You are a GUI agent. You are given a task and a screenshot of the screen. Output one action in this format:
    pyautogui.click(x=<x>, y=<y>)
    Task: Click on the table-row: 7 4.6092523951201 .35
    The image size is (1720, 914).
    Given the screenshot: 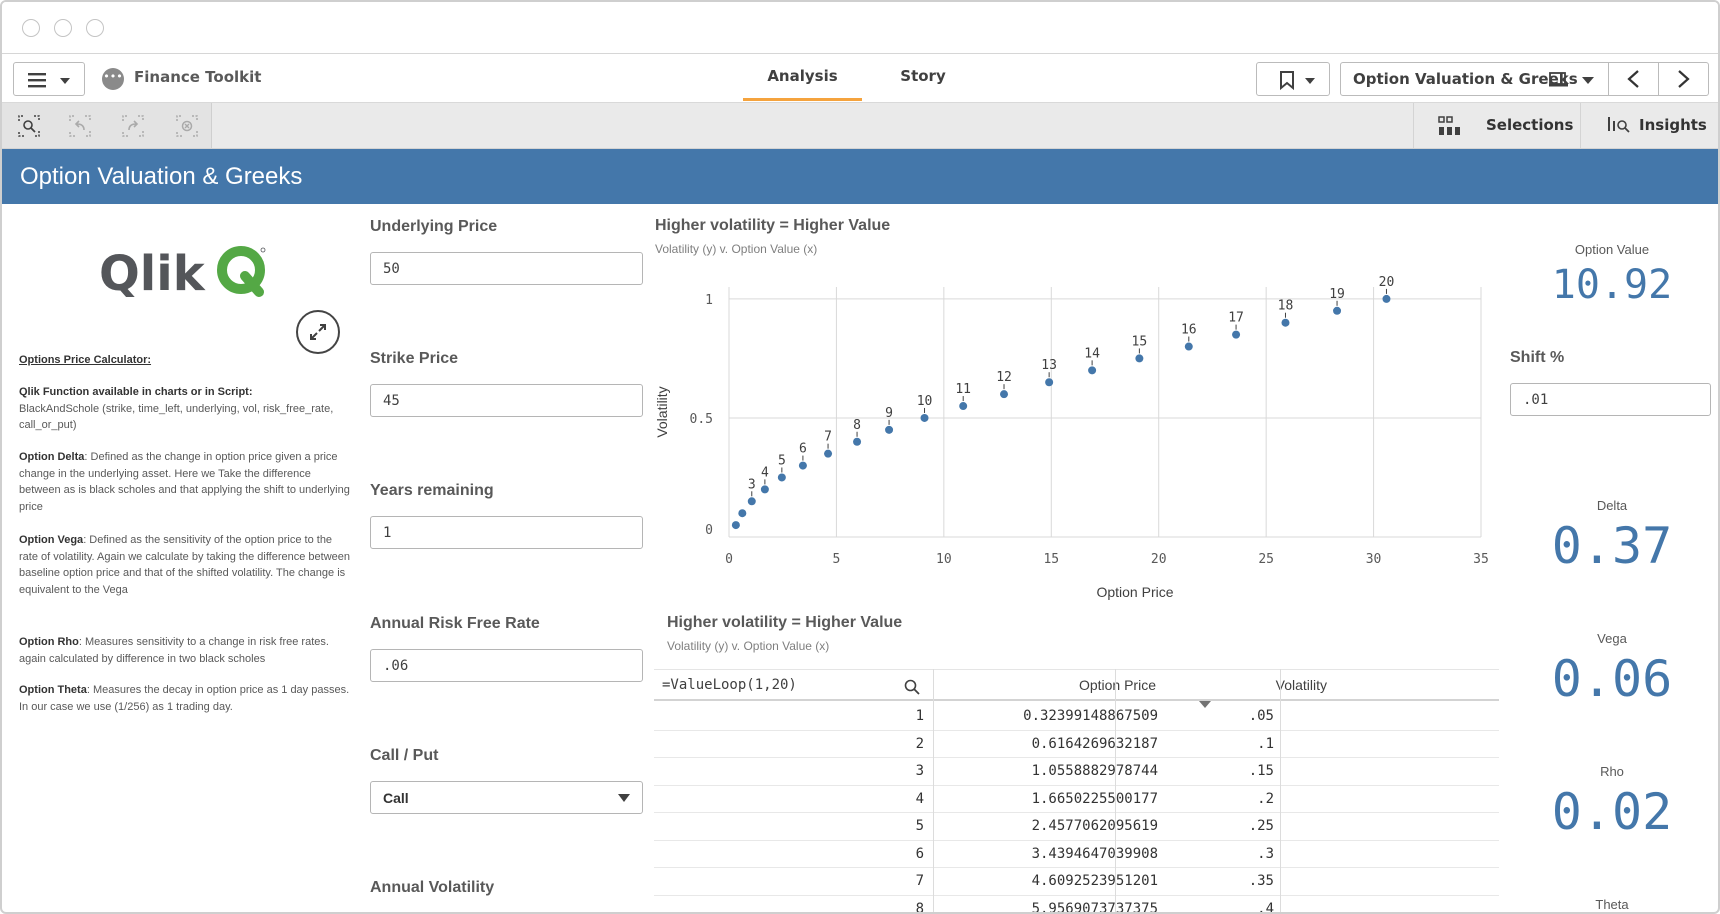 What is the action you would take?
    pyautogui.click(x=1076, y=882)
    